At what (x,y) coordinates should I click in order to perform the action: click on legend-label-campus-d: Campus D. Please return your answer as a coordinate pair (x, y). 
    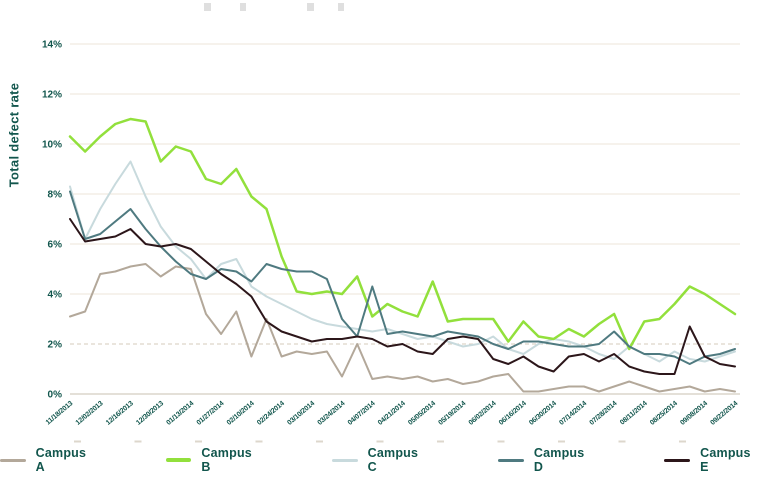
    Looking at the image, I should click on (559, 460).